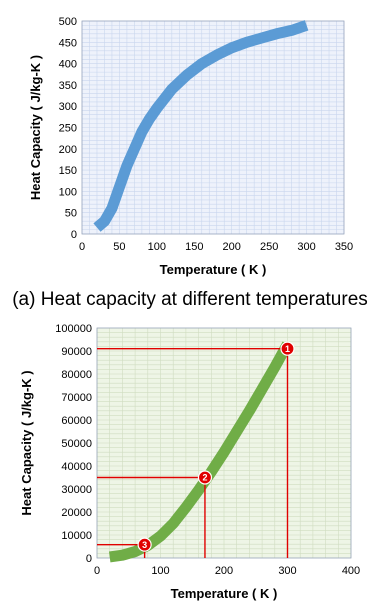 The image size is (381, 608). I want to click on y-tick-label: 150, so click(68, 171).